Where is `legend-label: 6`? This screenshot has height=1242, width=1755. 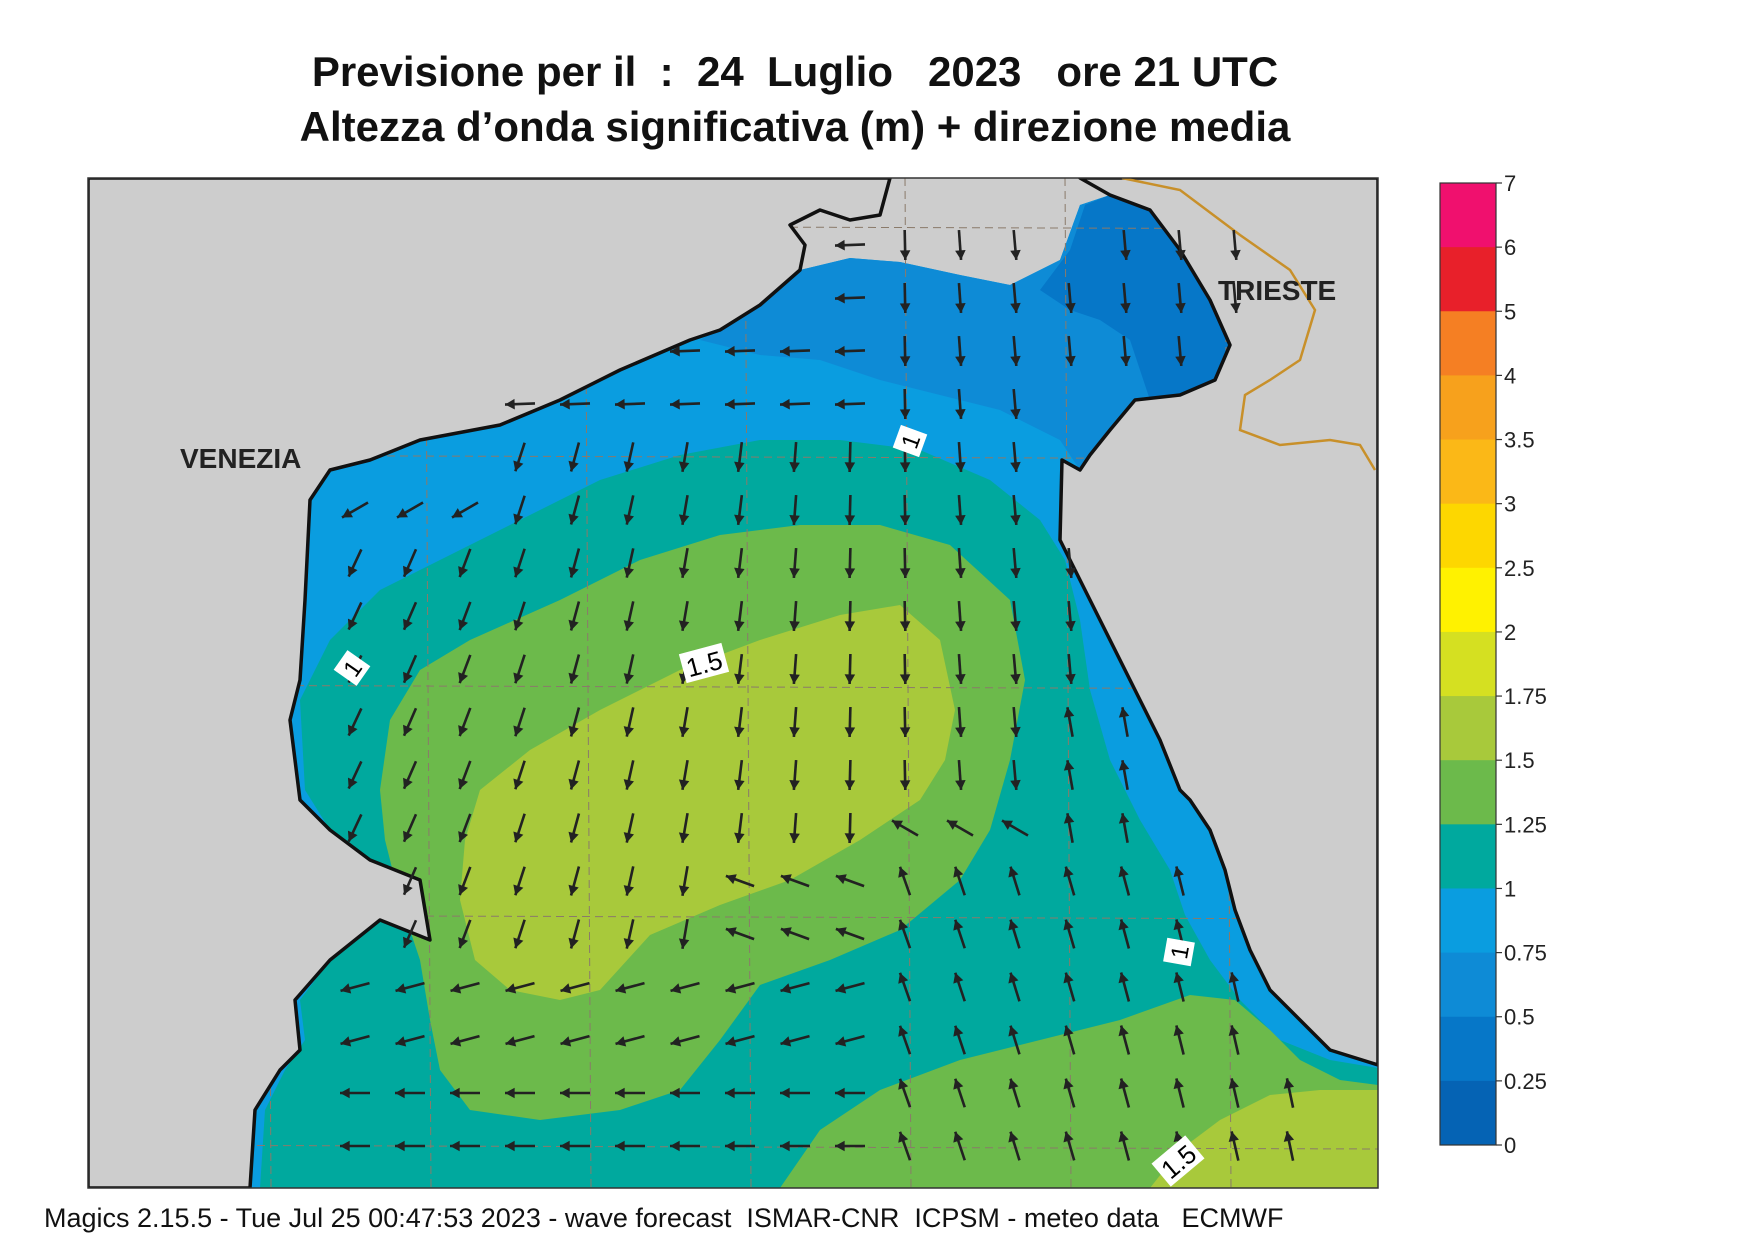 legend-label: 6 is located at coordinates (1510, 247).